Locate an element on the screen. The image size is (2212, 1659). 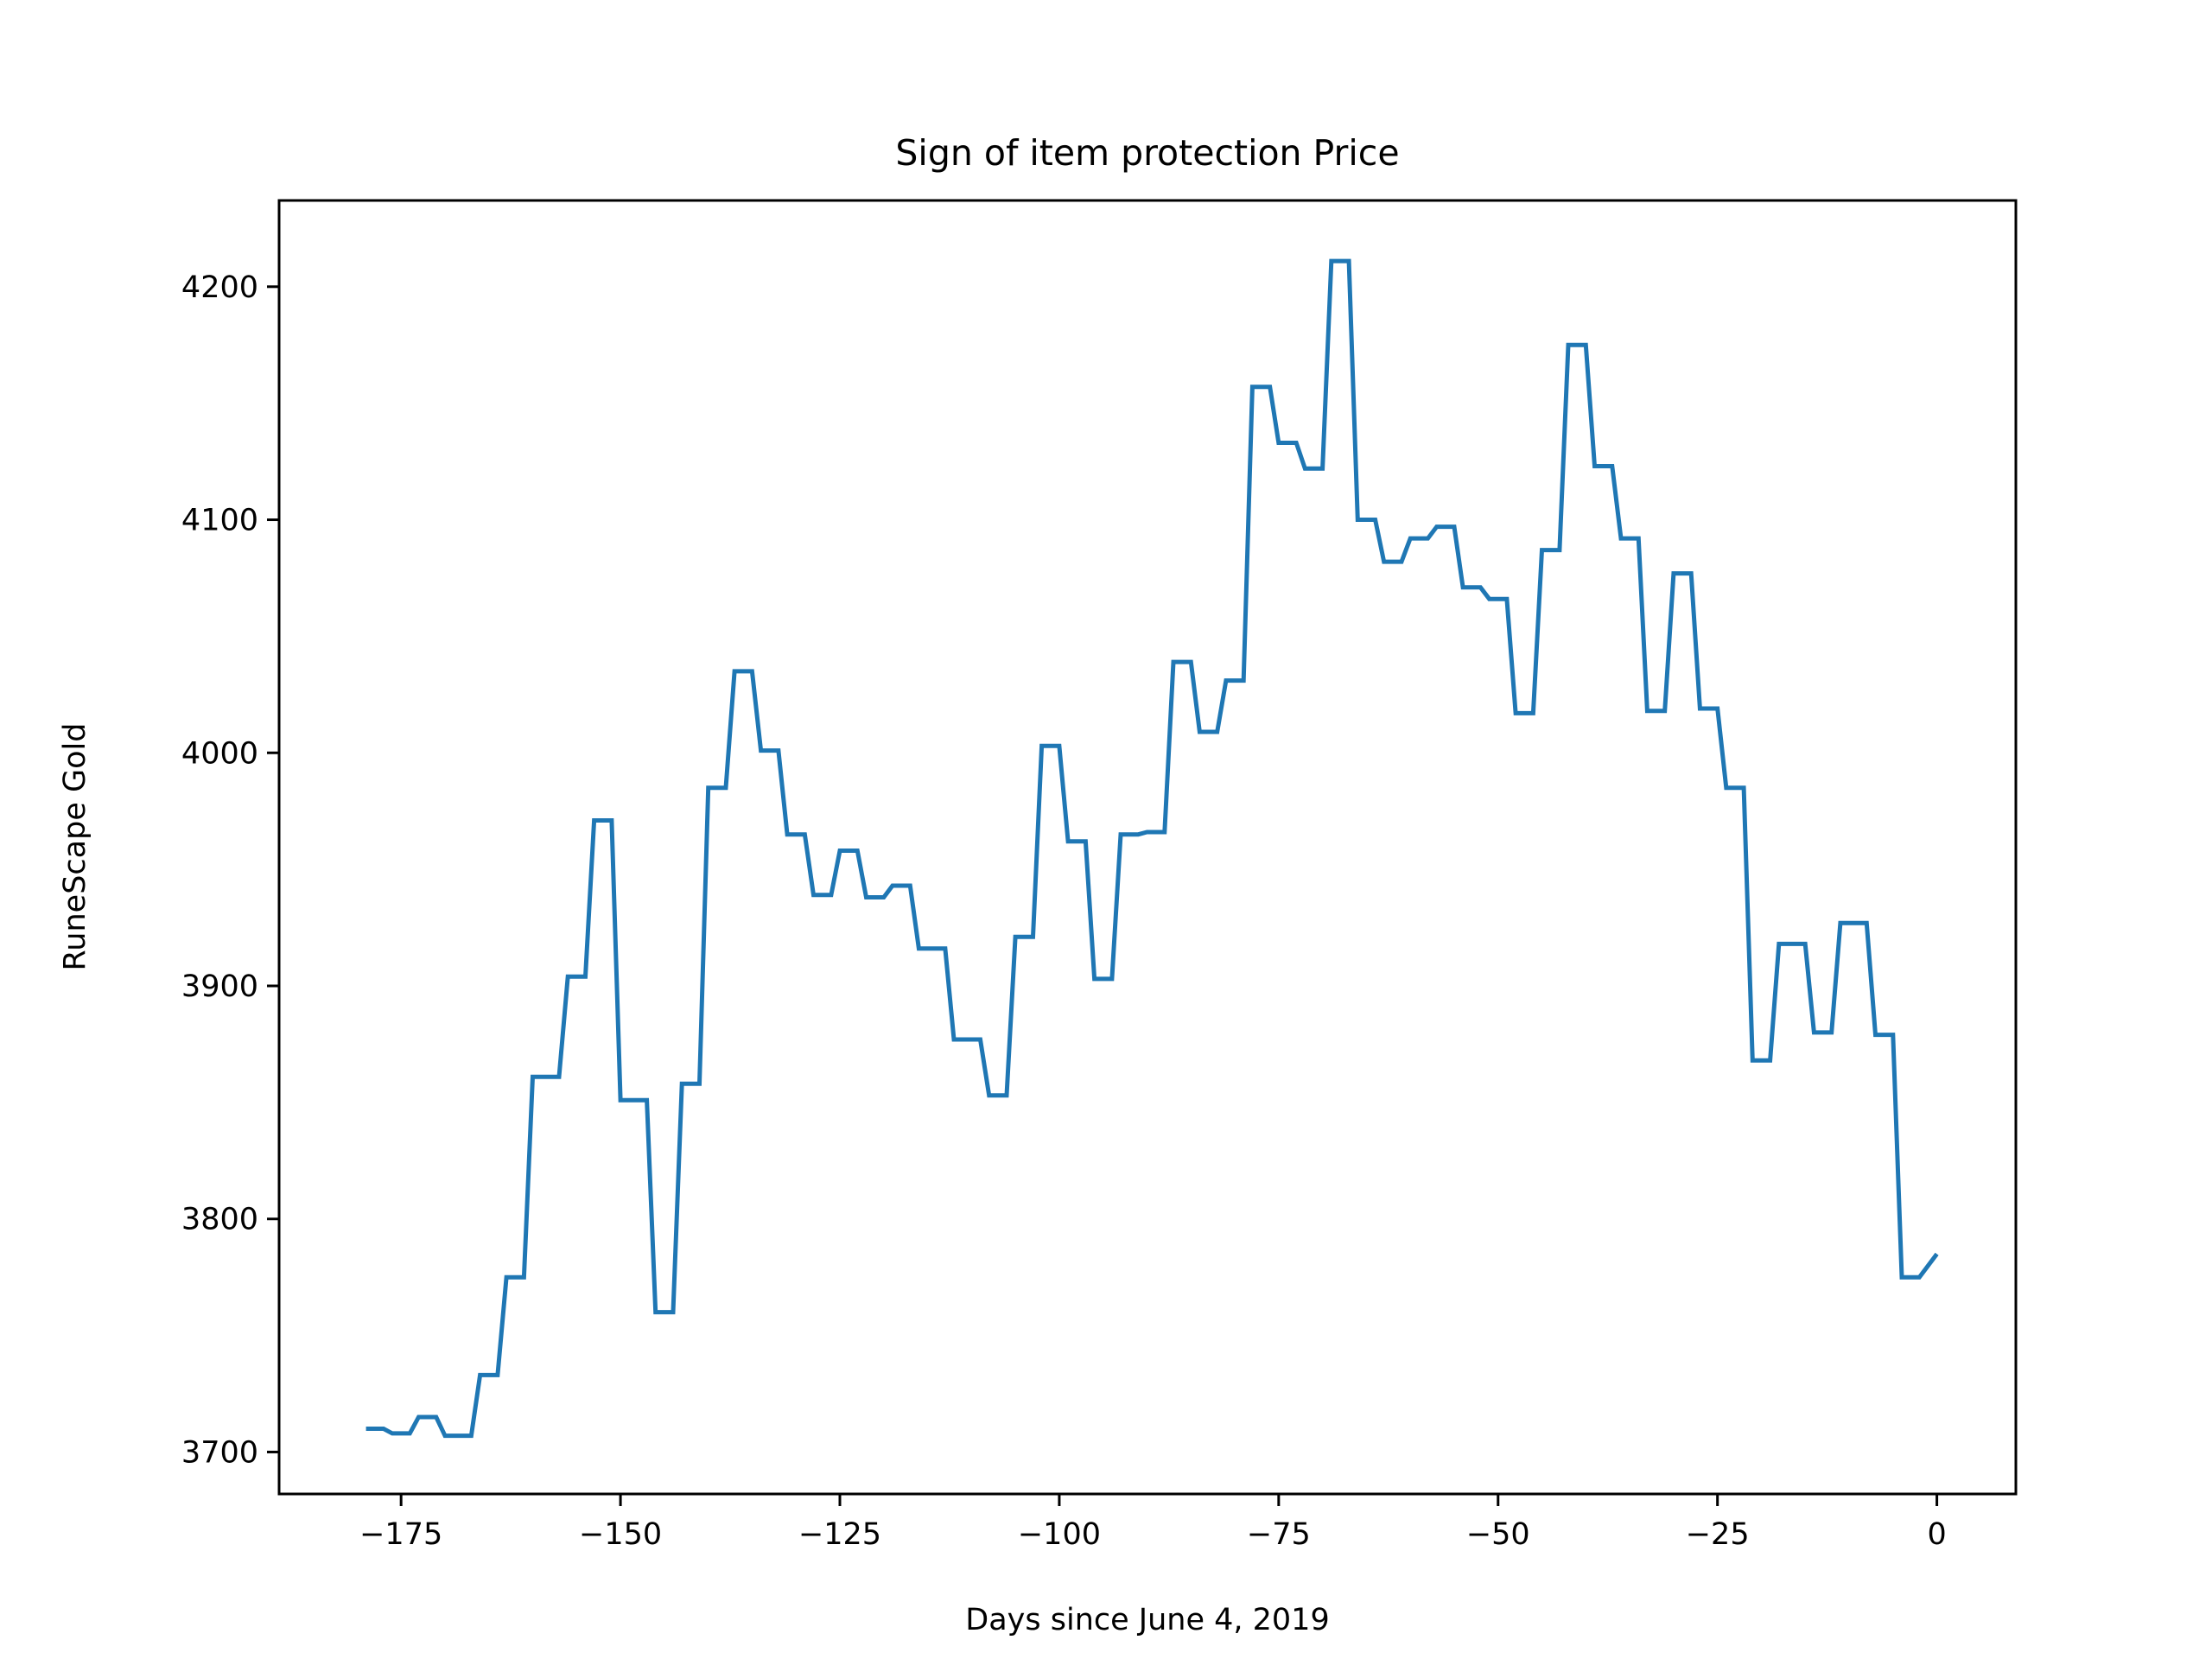
y-axis-label: RuneScape Gold is located at coordinates (75, 847).